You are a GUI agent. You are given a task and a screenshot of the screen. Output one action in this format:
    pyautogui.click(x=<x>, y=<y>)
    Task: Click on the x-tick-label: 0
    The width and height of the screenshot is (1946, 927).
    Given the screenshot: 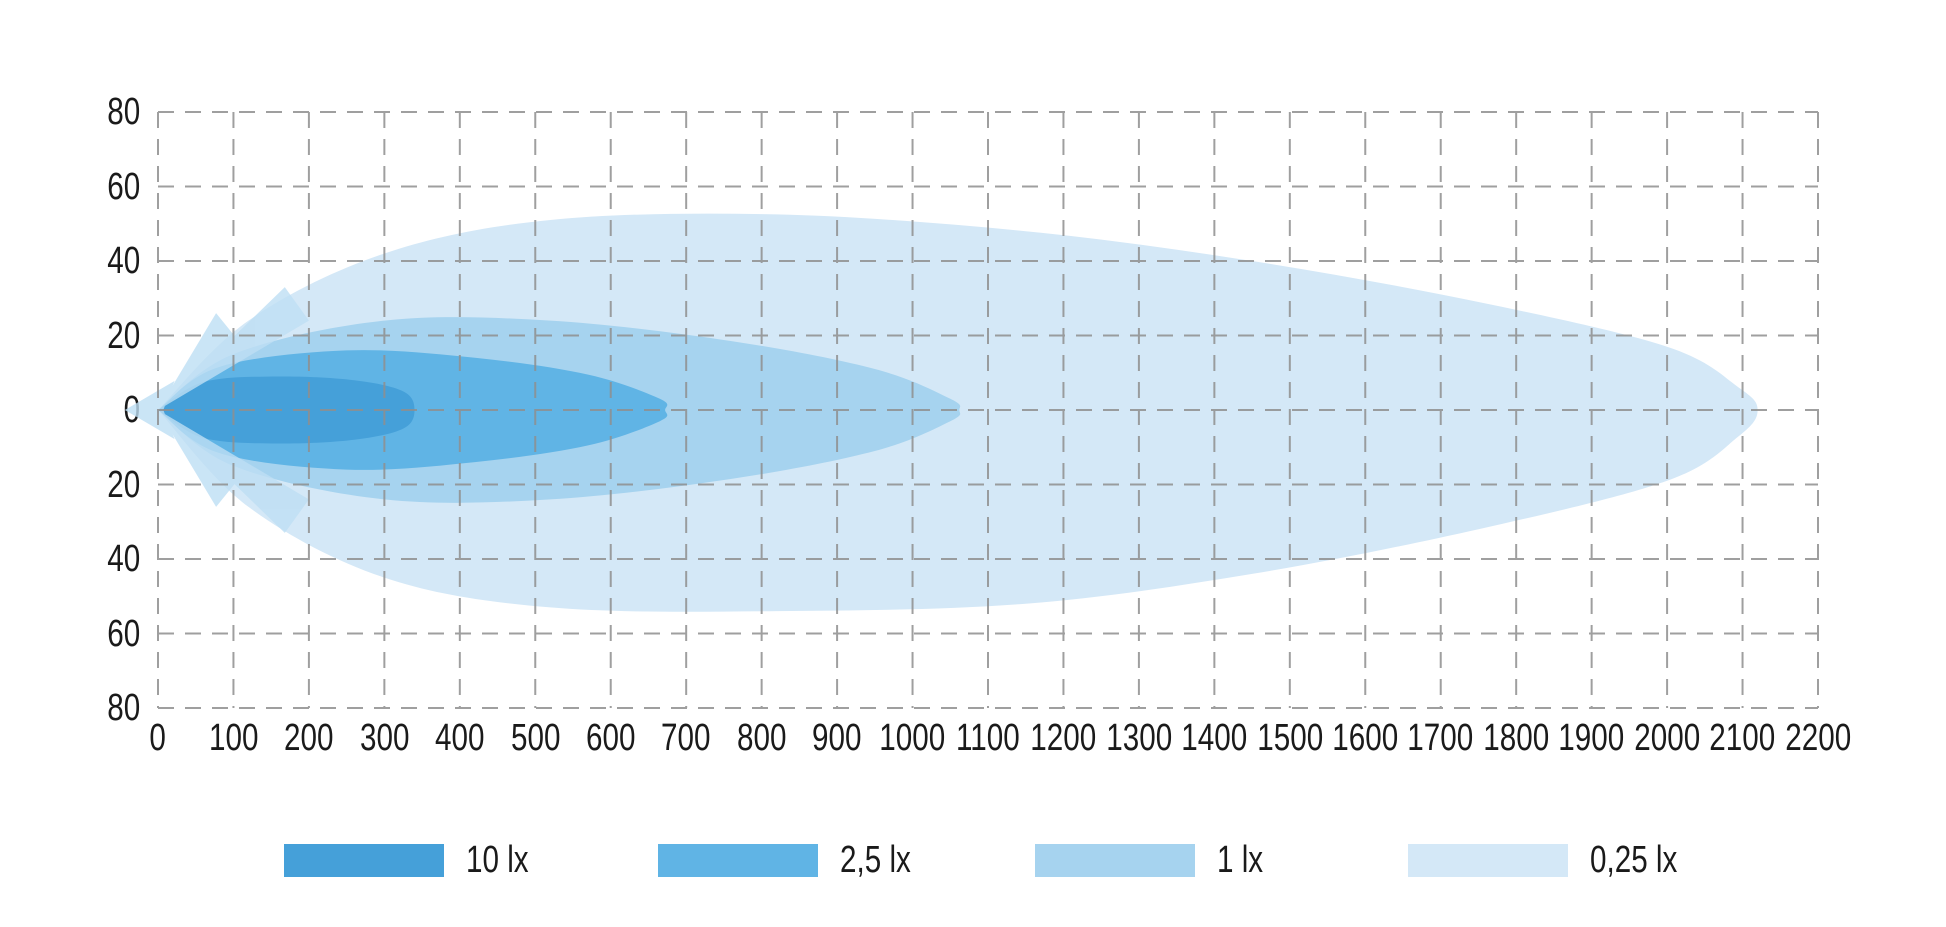 What is the action you would take?
    pyautogui.click(x=158, y=738)
    